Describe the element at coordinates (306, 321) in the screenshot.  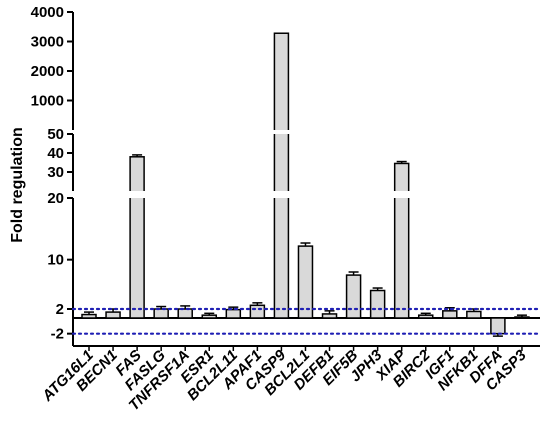
I see `reference-lines-layer` at that location.